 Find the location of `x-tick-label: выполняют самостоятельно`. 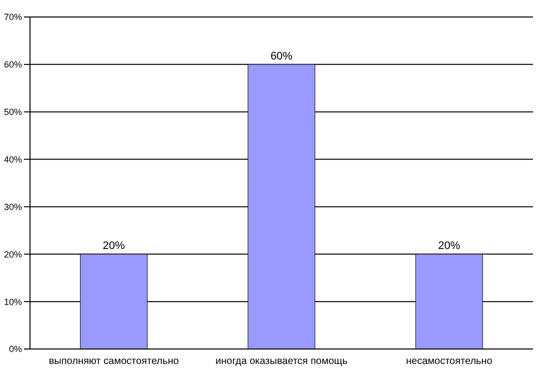

x-tick-label: выполняют самостоятельно is located at coordinates (114, 362).